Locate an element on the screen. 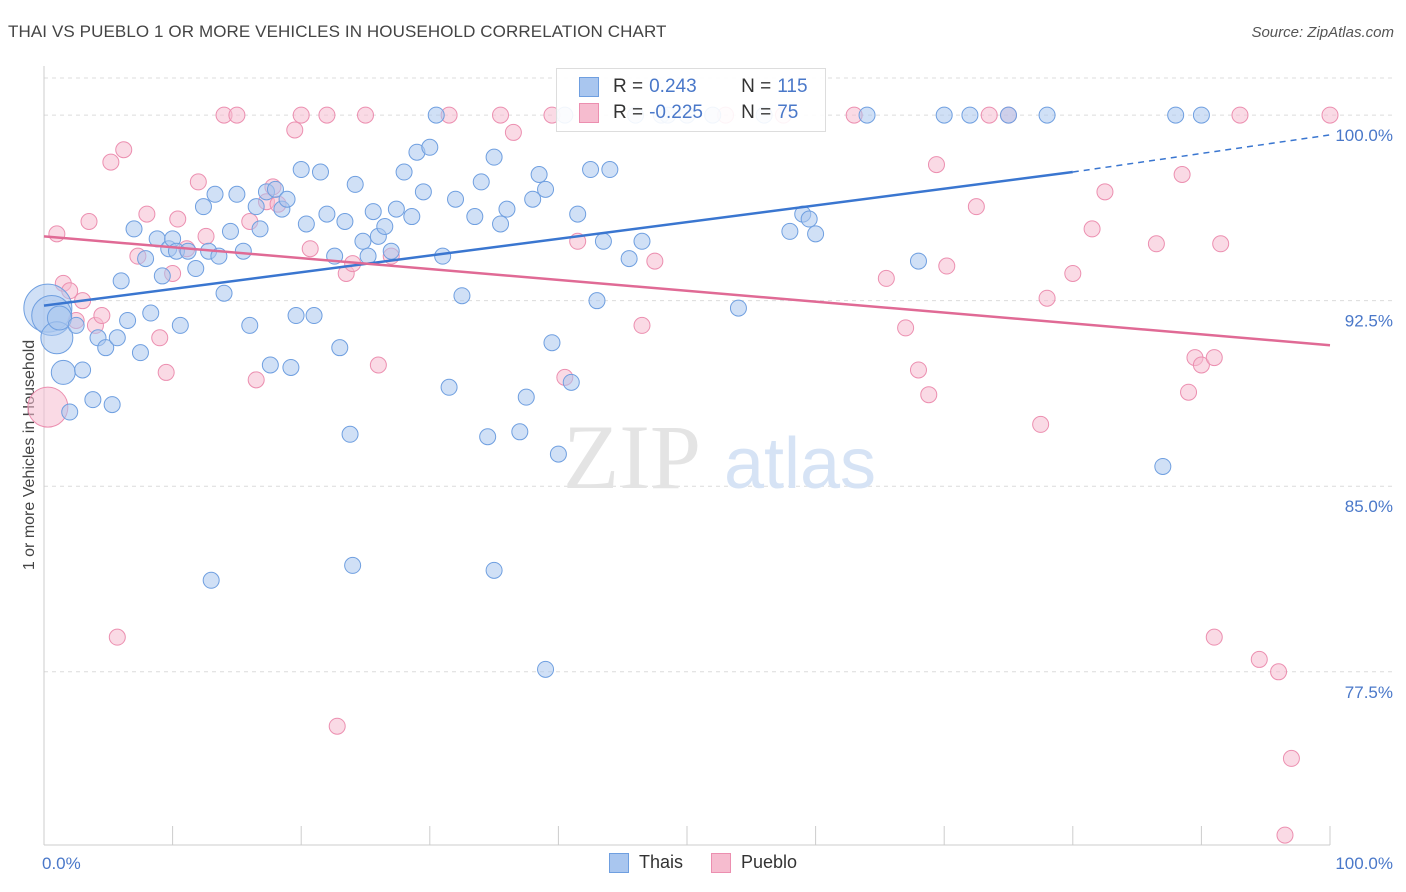 This screenshot has height=892, width=1406. source-label: Source: ZipAtlas.com is located at coordinates (1322, 32).